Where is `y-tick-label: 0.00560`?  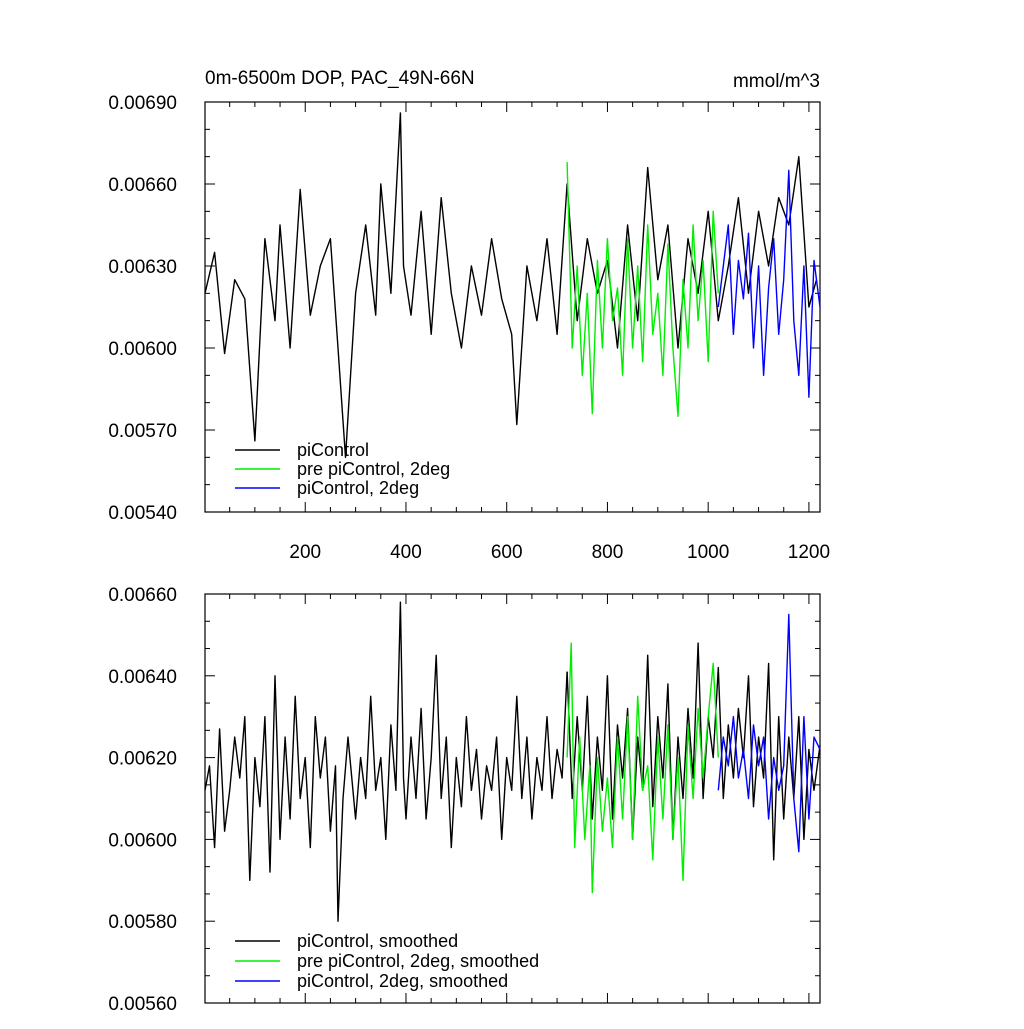
y-tick-label: 0.00560 is located at coordinates (142, 1004).